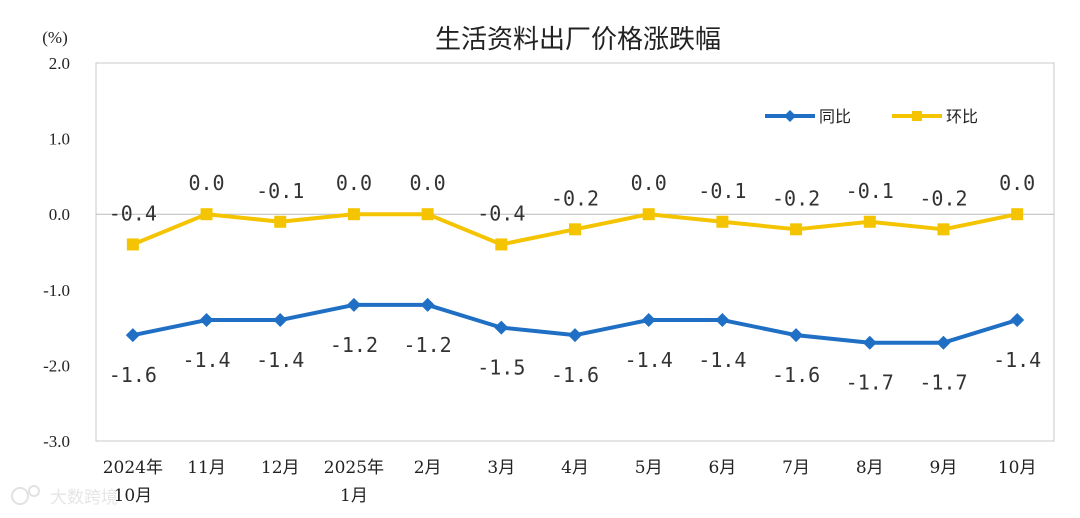 The height and width of the screenshot is (518, 1080). I want to click on legend-label: 同比, so click(835, 116).